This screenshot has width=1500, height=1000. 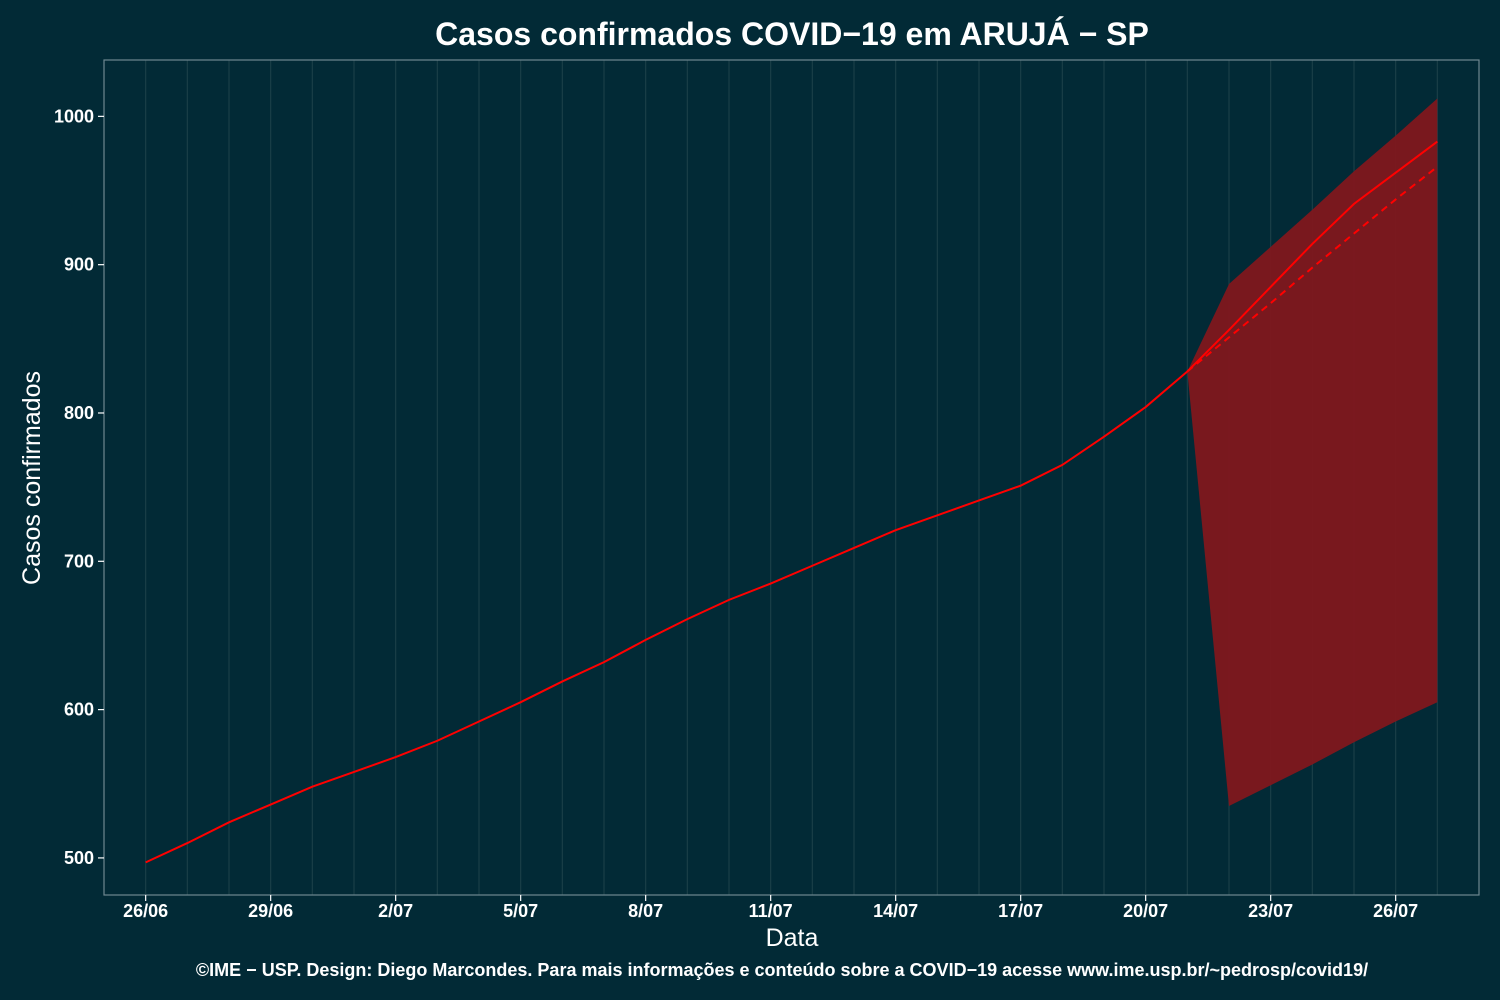 What do you see at coordinates (395, 911) in the screenshot?
I see `x-tick-label: 2/07` at bounding box center [395, 911].